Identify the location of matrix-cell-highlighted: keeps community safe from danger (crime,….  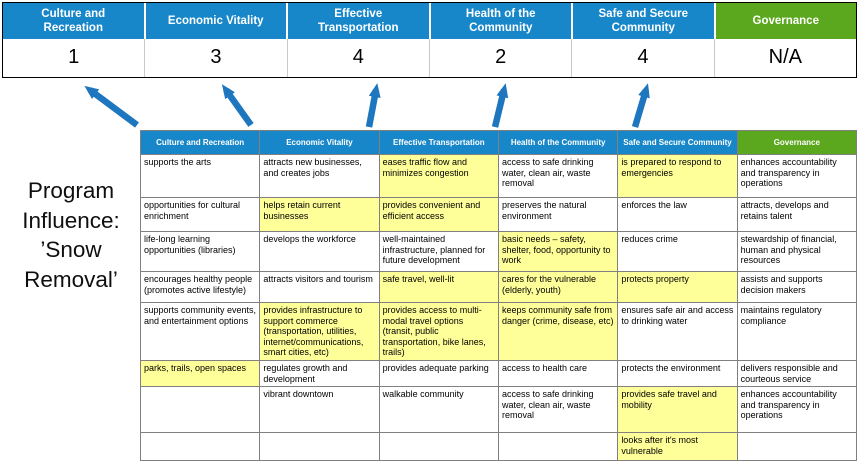
(558, 331).